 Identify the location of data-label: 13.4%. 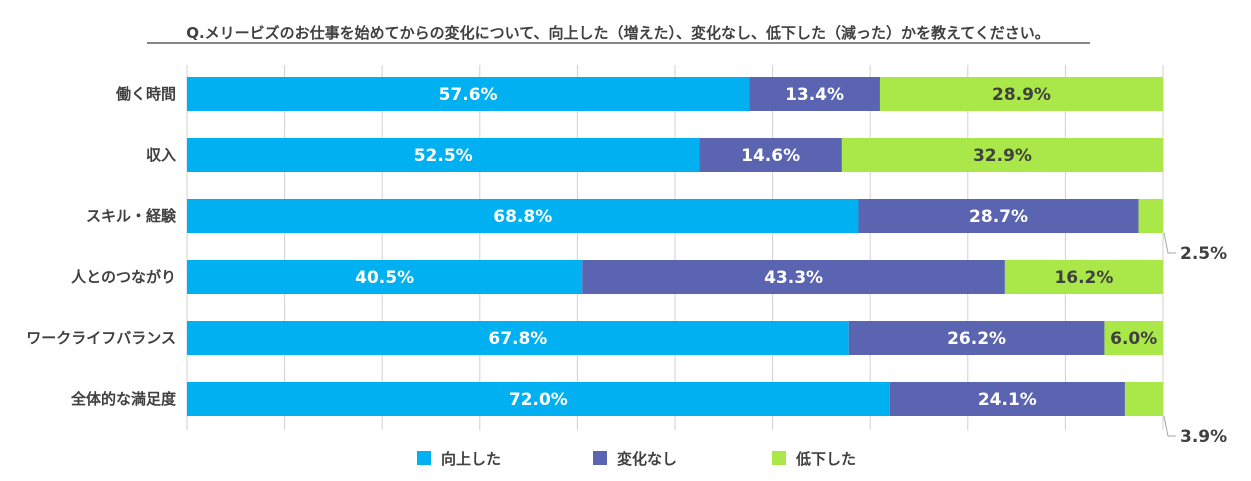
(814, 95).